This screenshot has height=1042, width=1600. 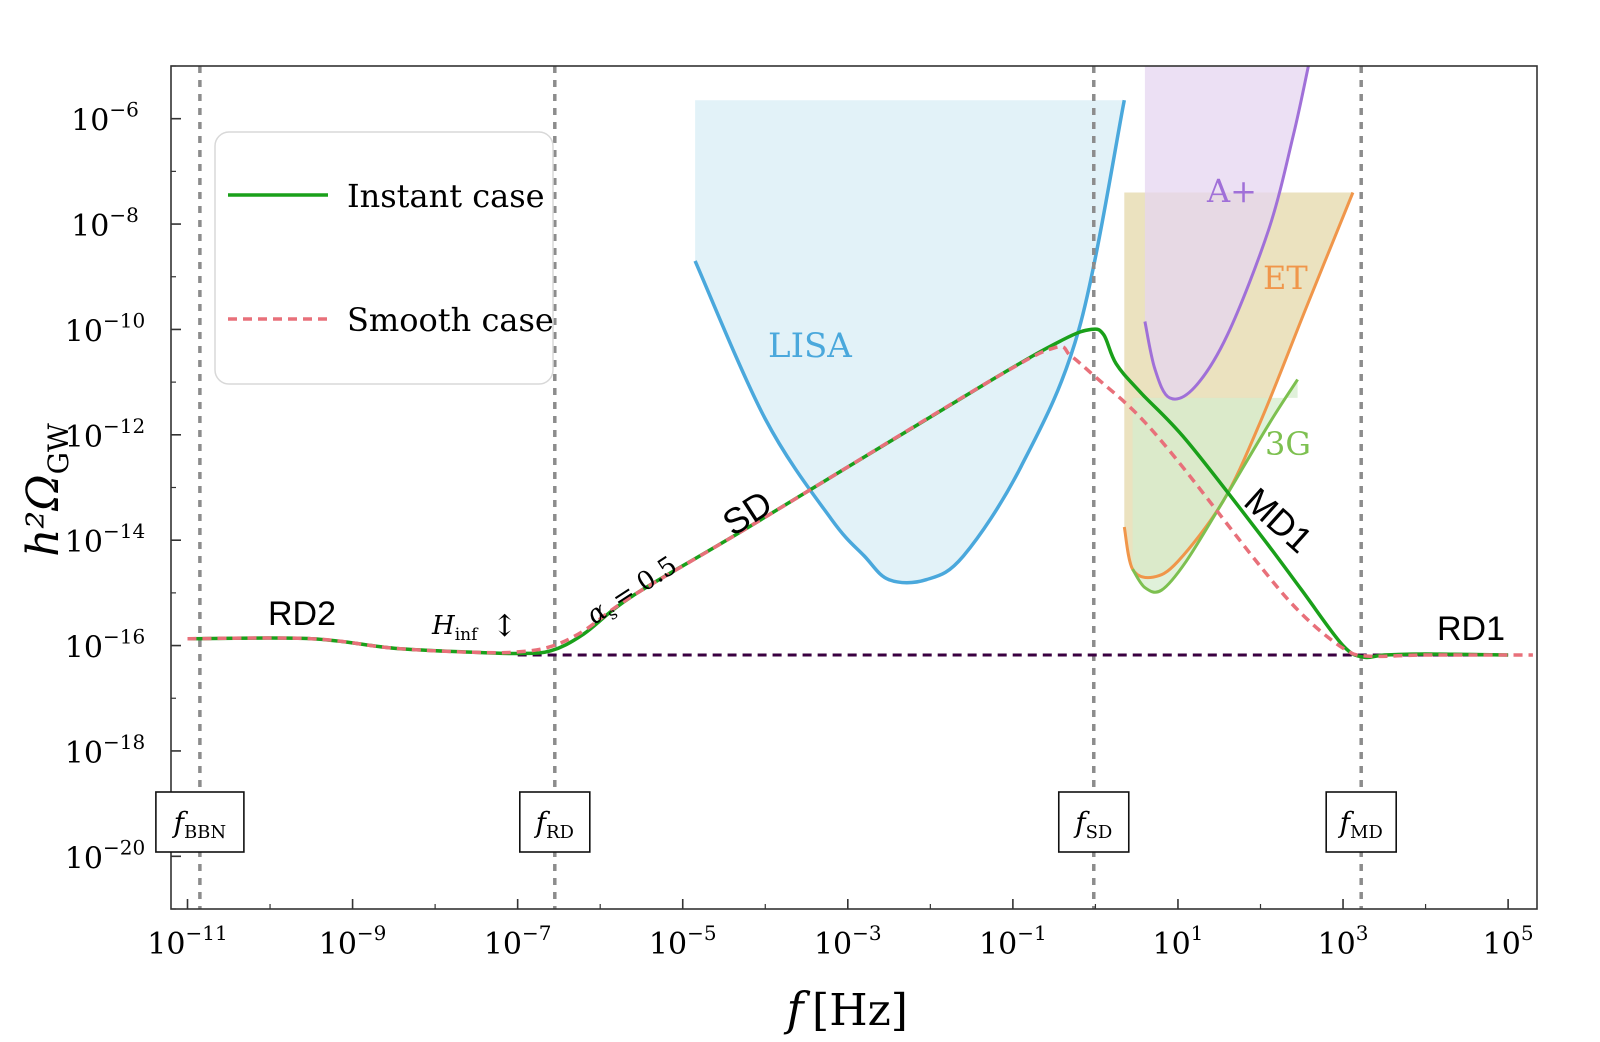 What do you see at coordinates (683, 941) in the screenshot?
I see `x-tick-label: 10⁻⁵` at bounding box center [683, 941].